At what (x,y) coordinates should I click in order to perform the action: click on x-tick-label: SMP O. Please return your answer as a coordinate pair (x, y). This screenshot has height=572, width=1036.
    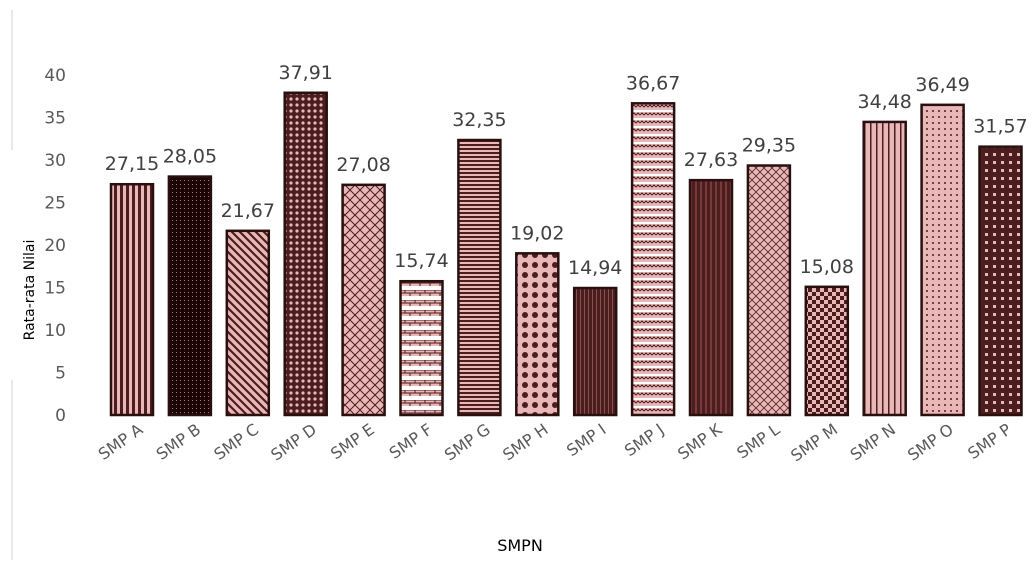
    Looking at the image, I should click on (930, 442).